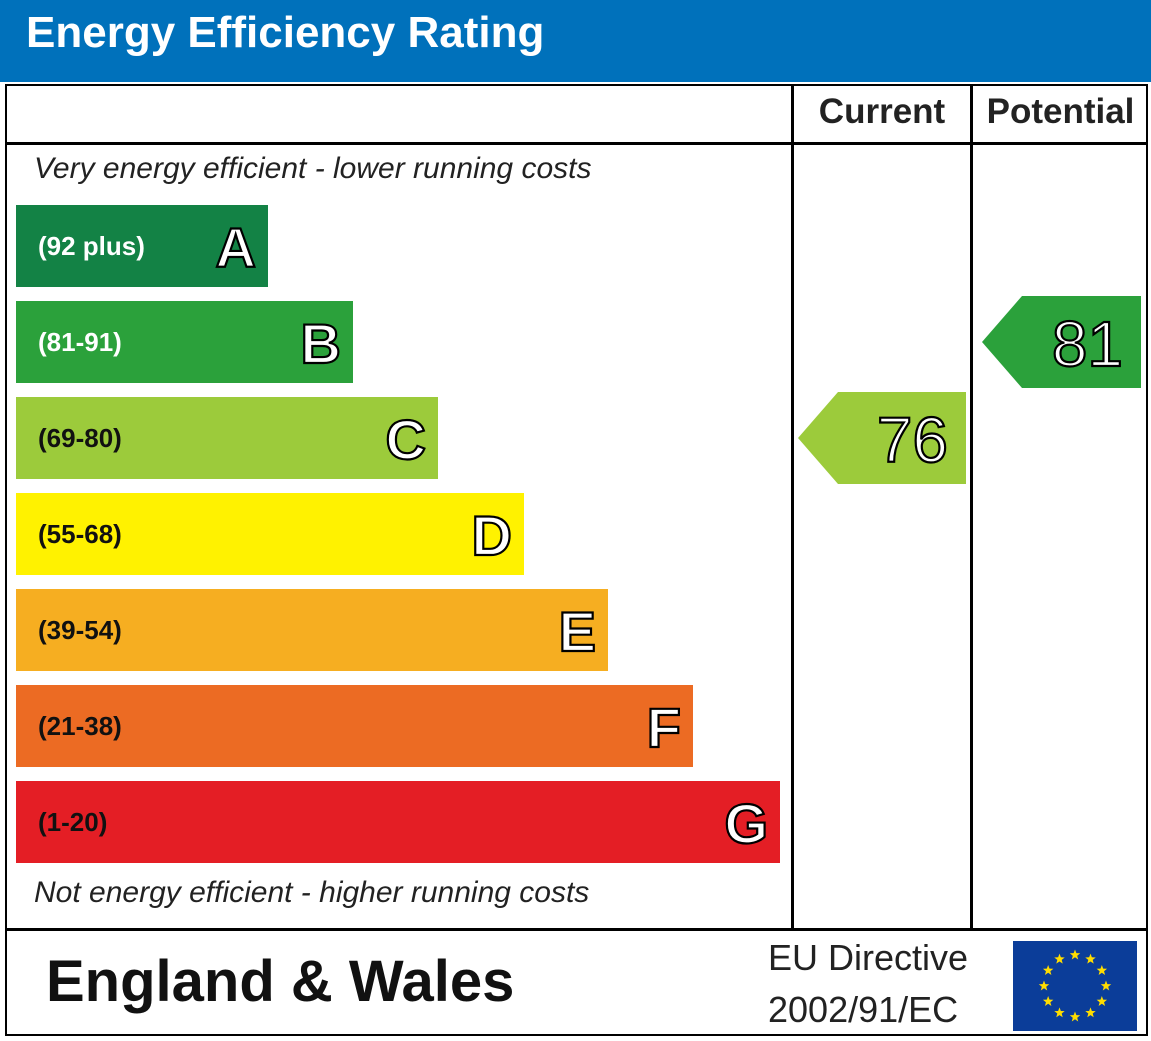 This screenshot has width=1151, height=1041. What do you see at coordinates (1060, 111) in the screenshot?
I see `column-header-potential: Potential` at bounding box center [1060, 111].